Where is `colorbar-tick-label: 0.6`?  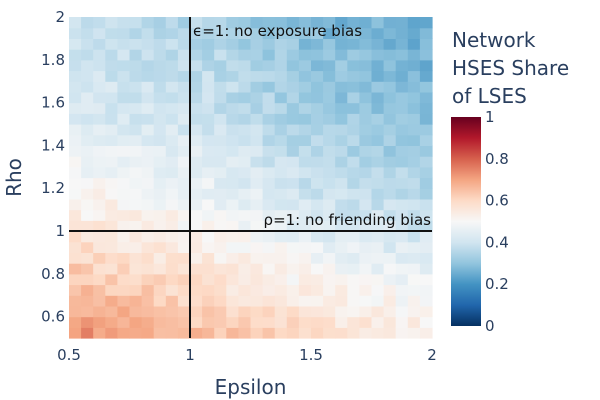 colorbar-tick-label: 0.6 is located at coordinates (497, 201).